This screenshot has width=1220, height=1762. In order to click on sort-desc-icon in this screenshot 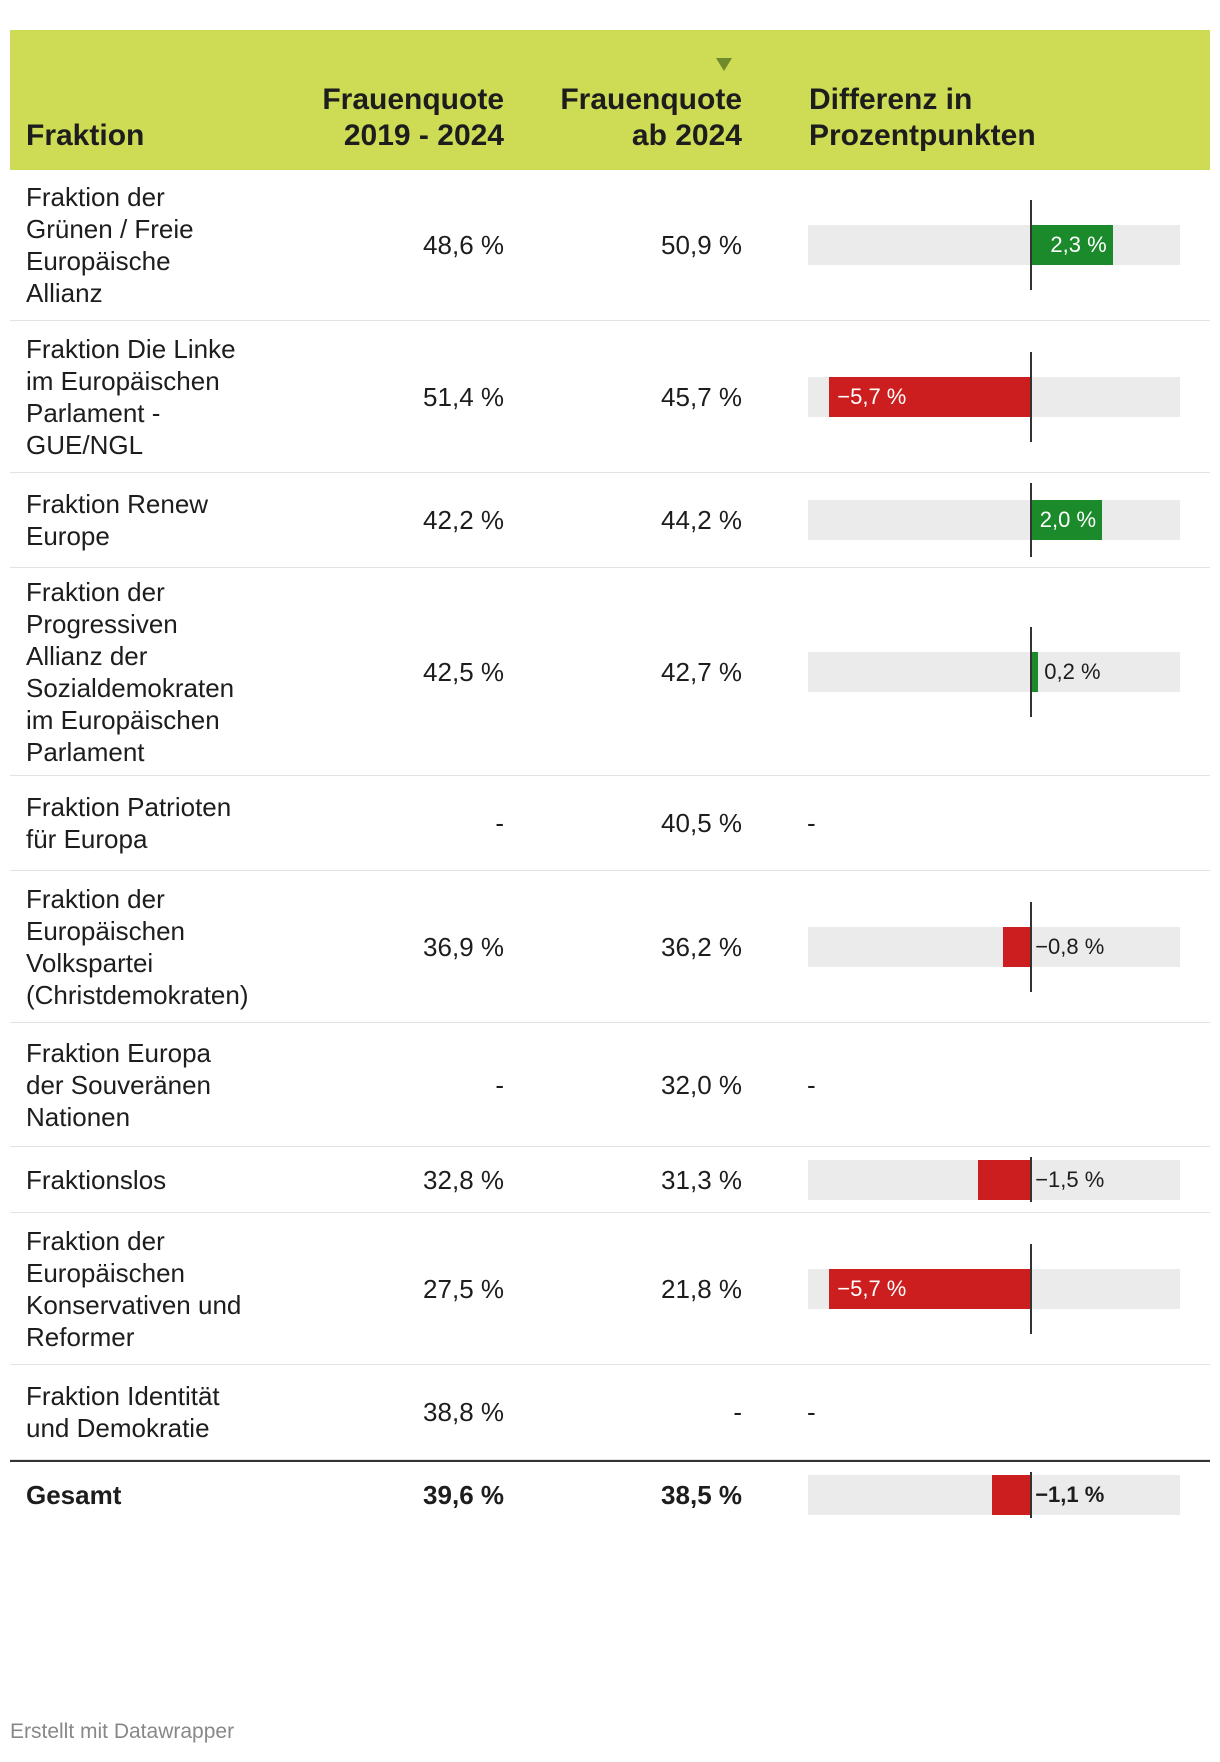, I will do `click(724, 64)`.